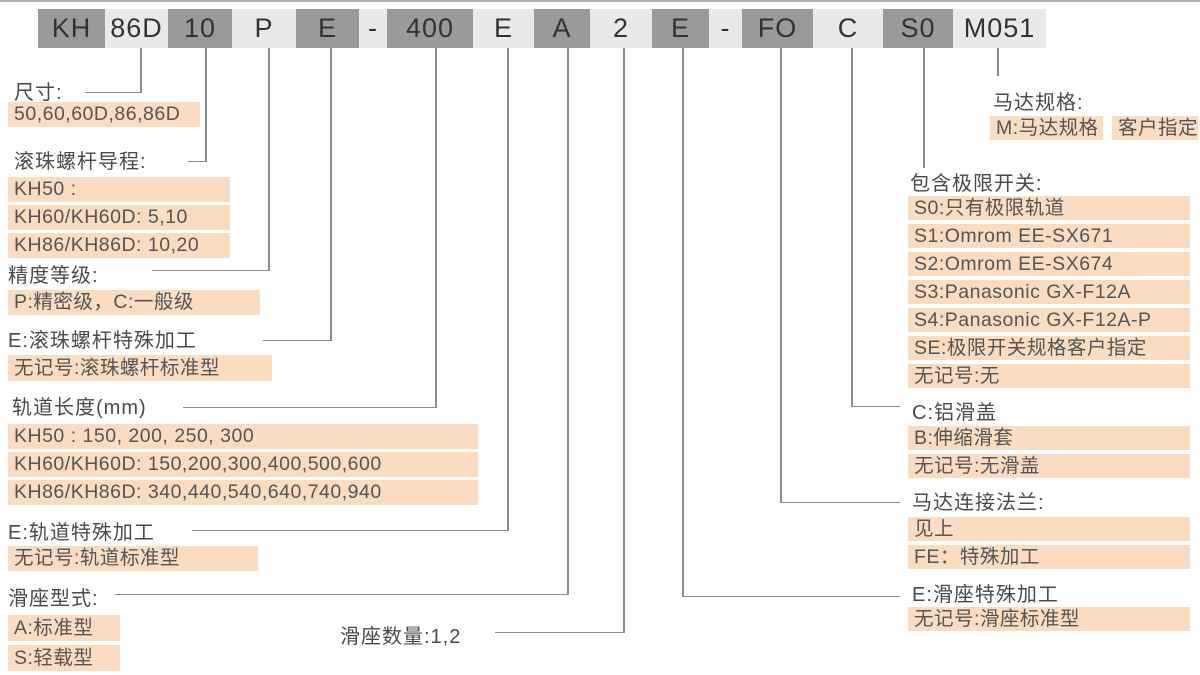  Describe the element at coordinates (243, 492) in the screenshot. I see `rail-length-option: KH86/KH86D: 340,440,540,640,740,940` at that location.